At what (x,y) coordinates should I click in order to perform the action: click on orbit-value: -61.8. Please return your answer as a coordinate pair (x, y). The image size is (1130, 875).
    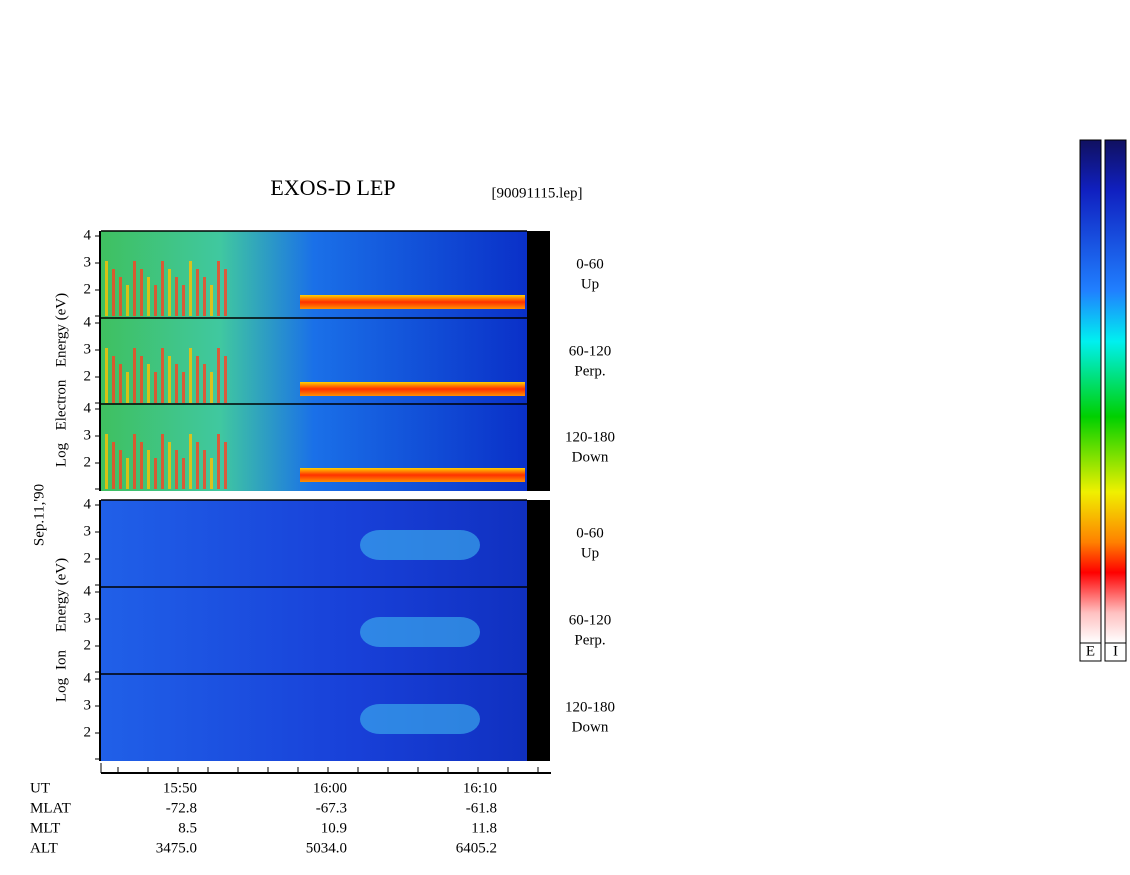
    Looking at the image, I should click on (481, 808).